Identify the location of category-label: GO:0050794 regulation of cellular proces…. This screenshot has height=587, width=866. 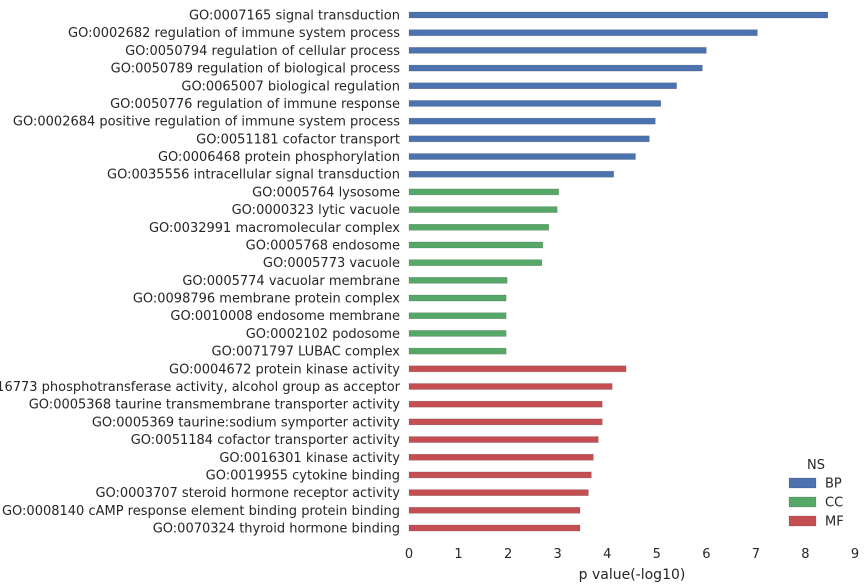
(262, 51).